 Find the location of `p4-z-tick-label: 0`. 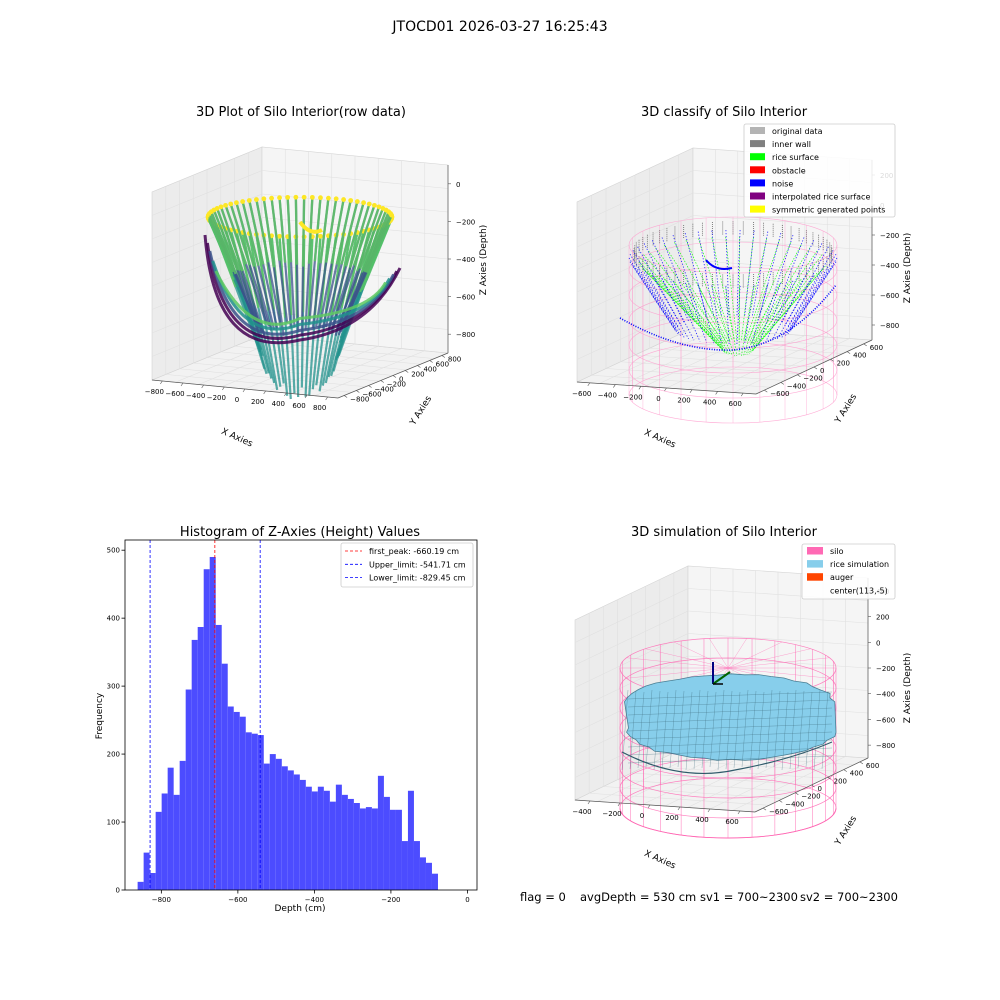

p4-z-tick-label: 0 is located at coordinates (878, 643).